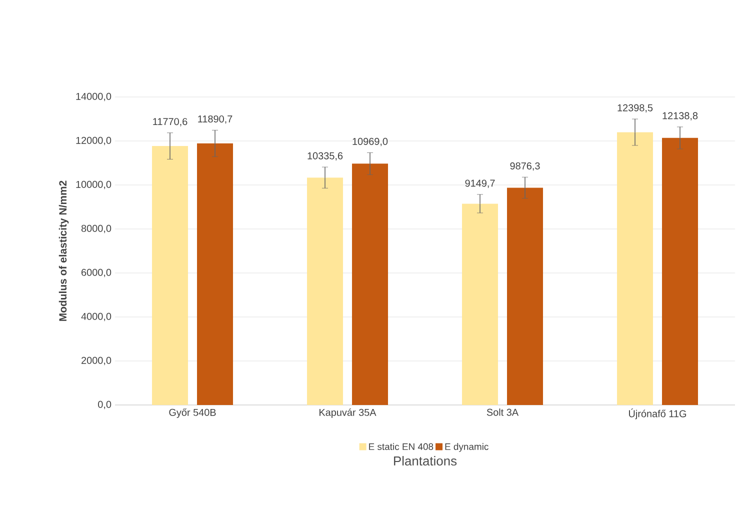 The width and height of the screenshot is (750, 512). Describe the element at coordinates (96, 229) in the screenshot. I see `y-tick-label: 8000,0` at that location.